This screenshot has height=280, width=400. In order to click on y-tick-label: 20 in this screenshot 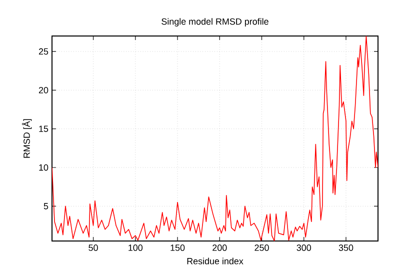, I will do `click(43, 90)`.